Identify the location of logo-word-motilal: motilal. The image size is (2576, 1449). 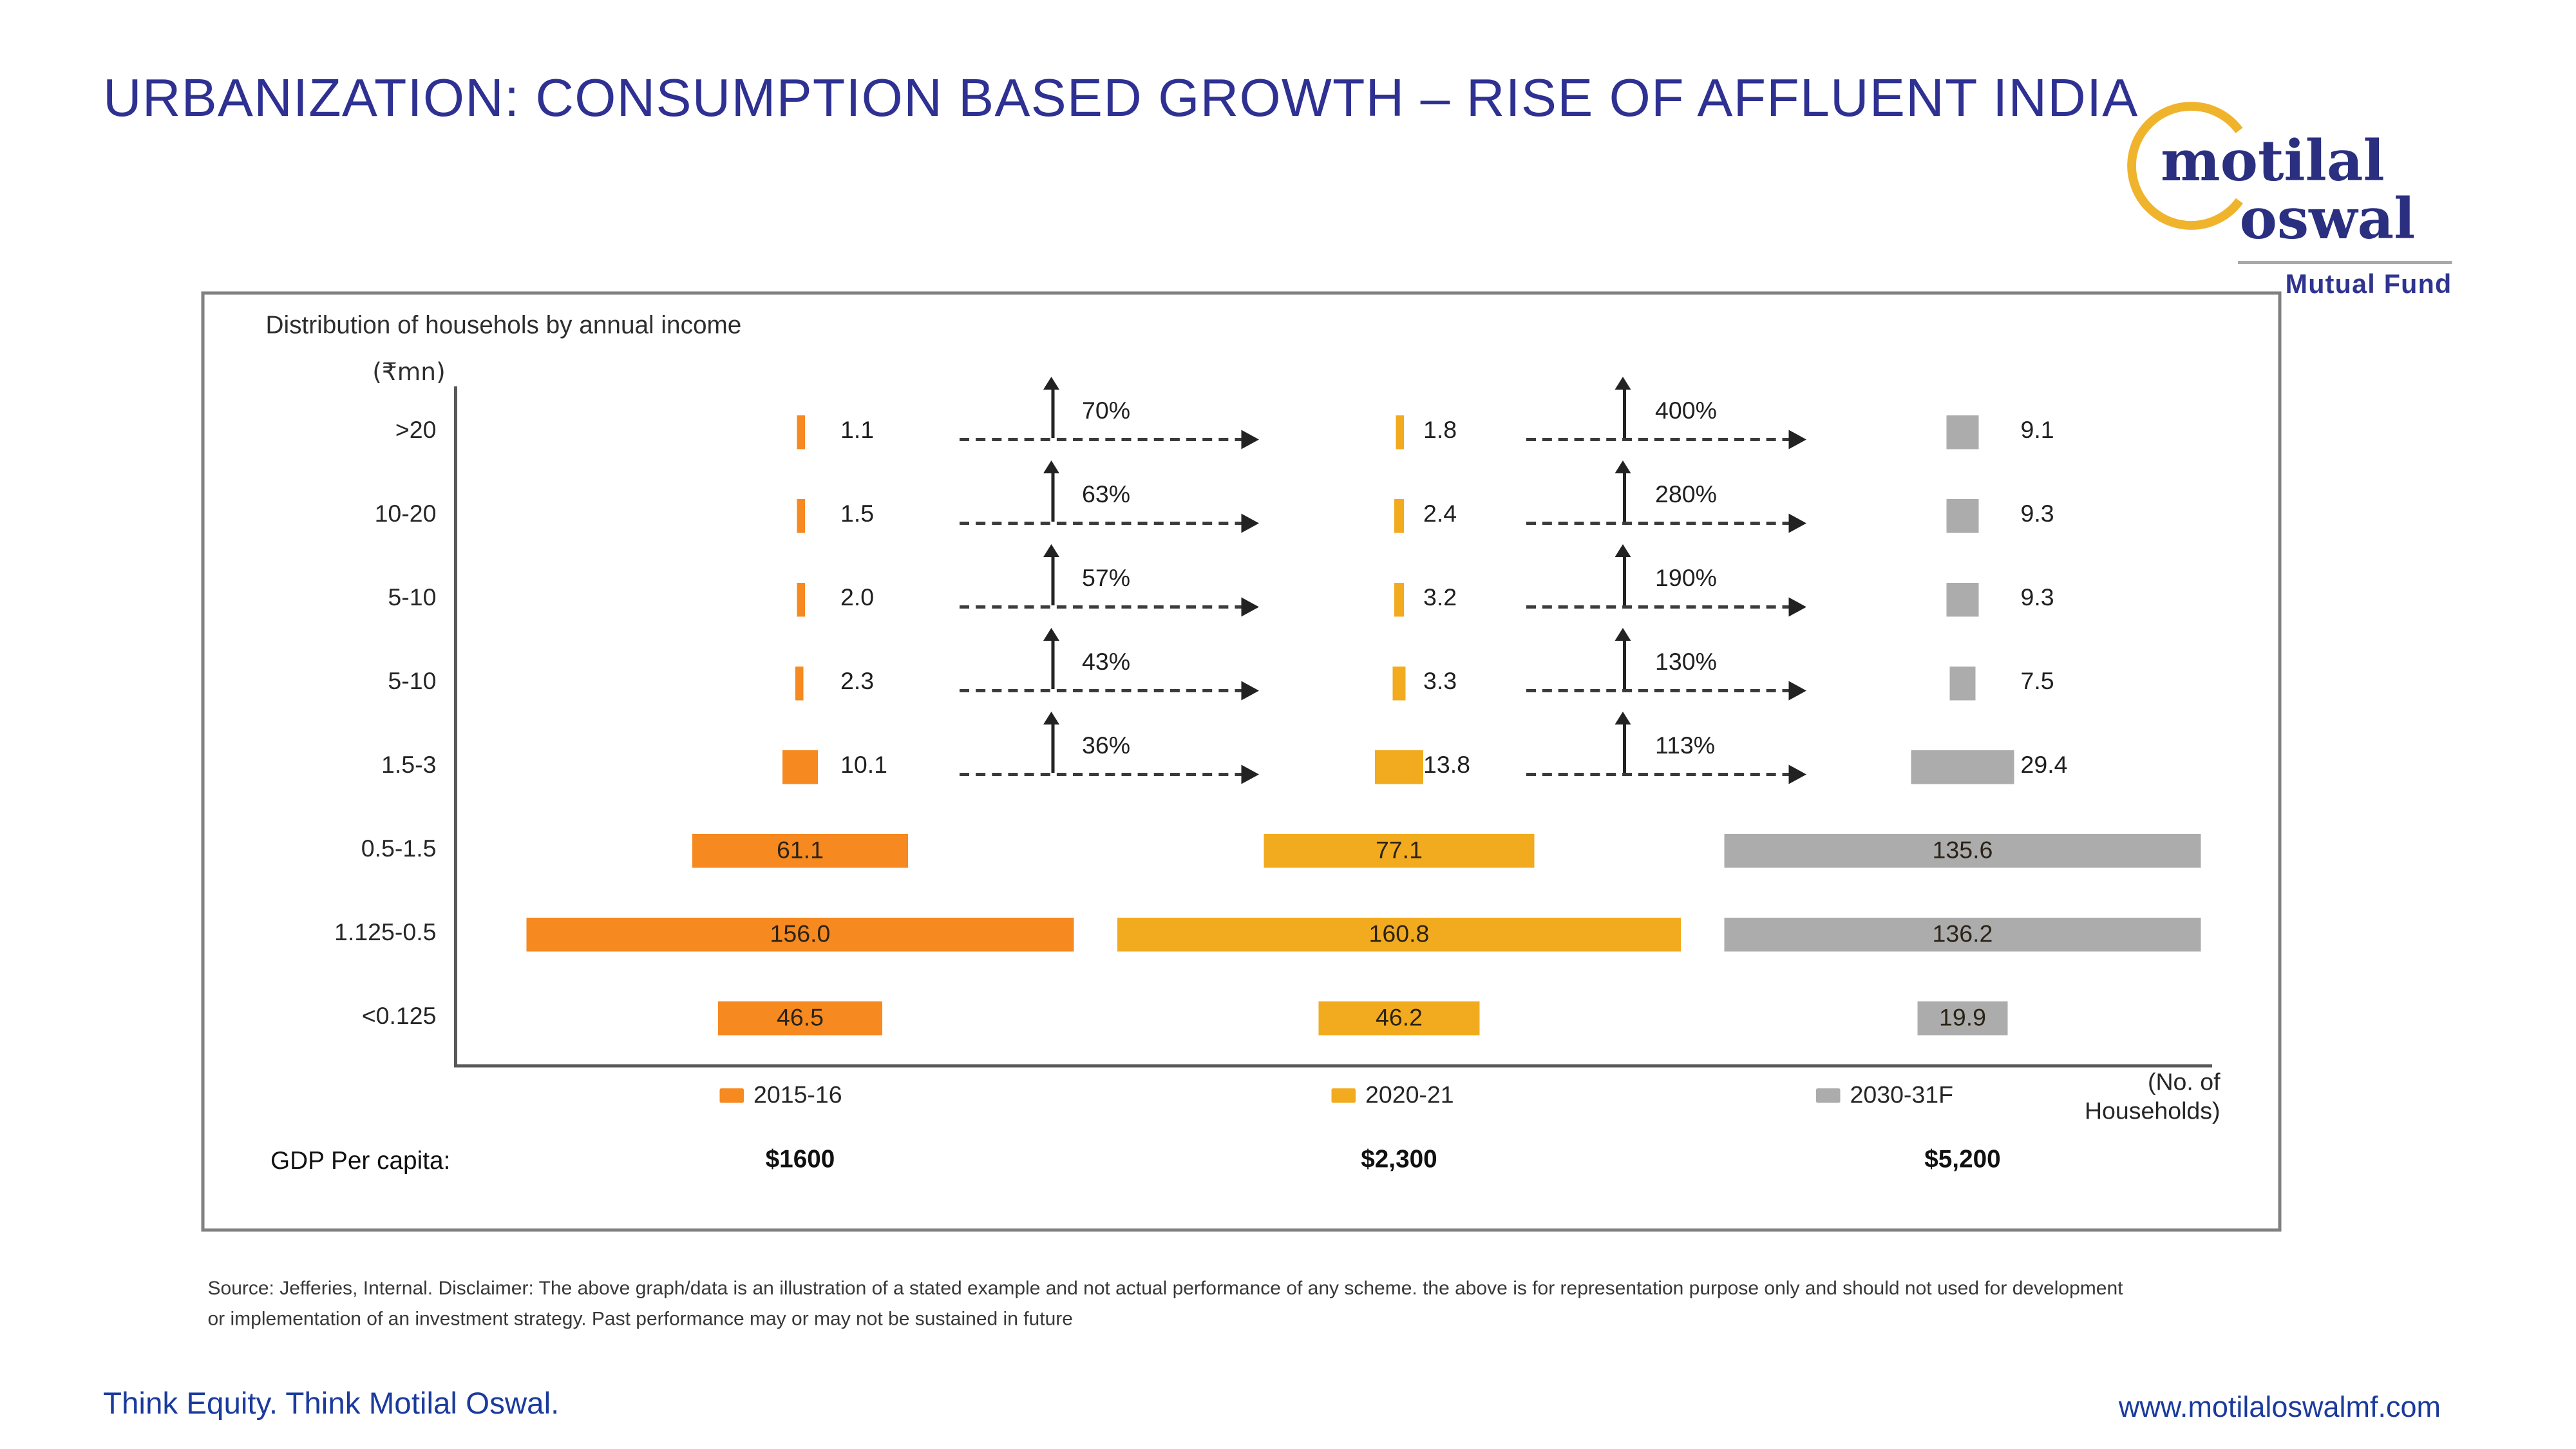
(2273, 162).